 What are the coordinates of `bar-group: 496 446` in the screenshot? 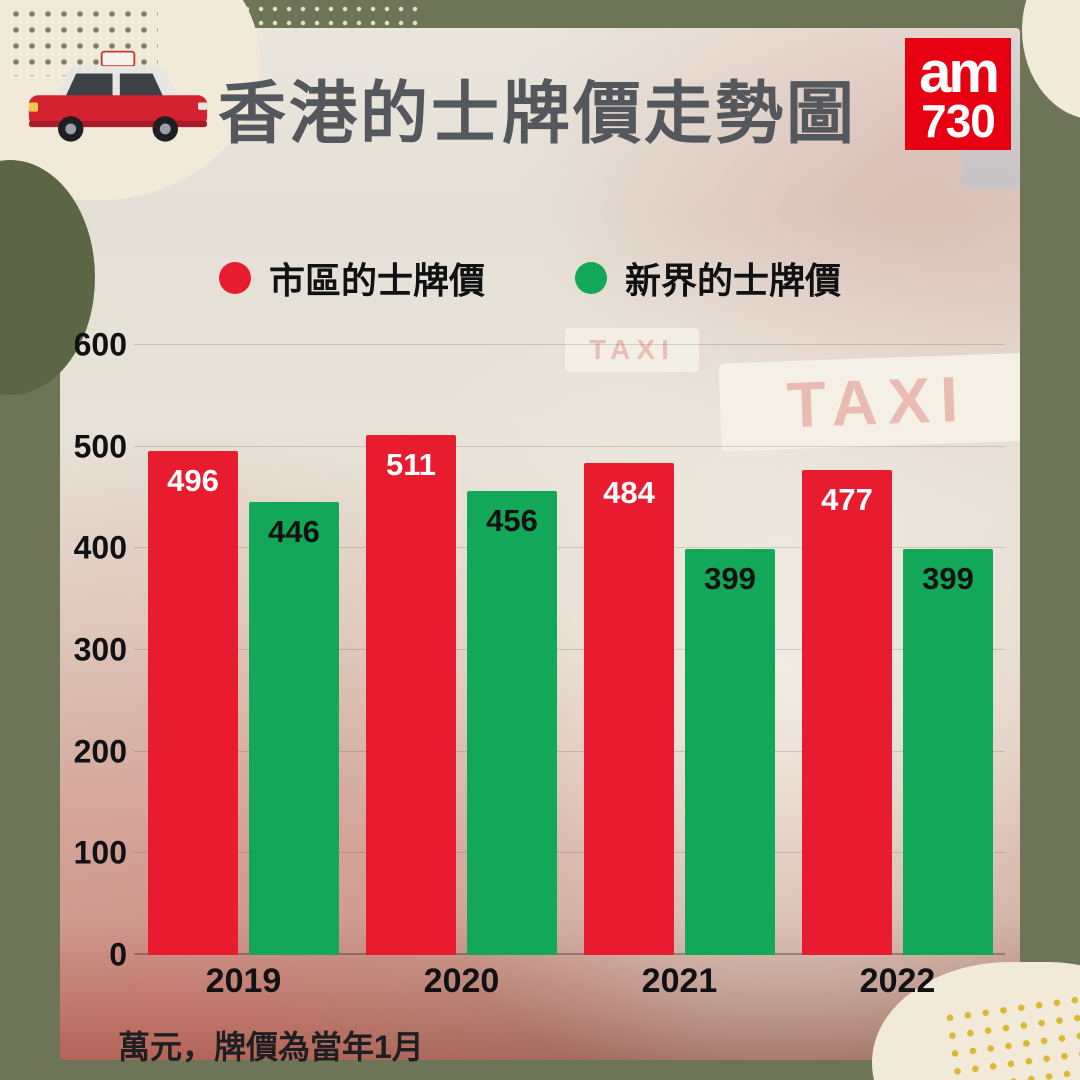 It's located at (243, 650).